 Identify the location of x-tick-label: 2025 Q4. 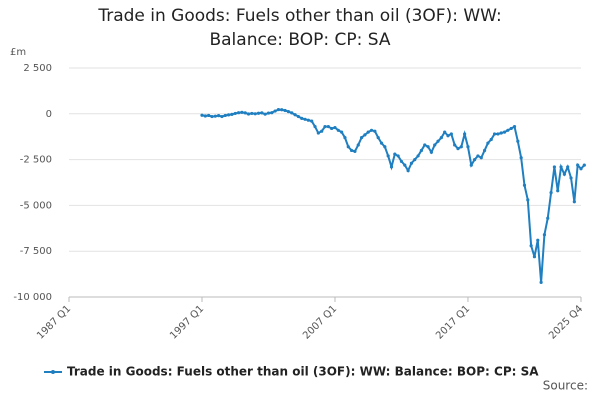
(566, 322).